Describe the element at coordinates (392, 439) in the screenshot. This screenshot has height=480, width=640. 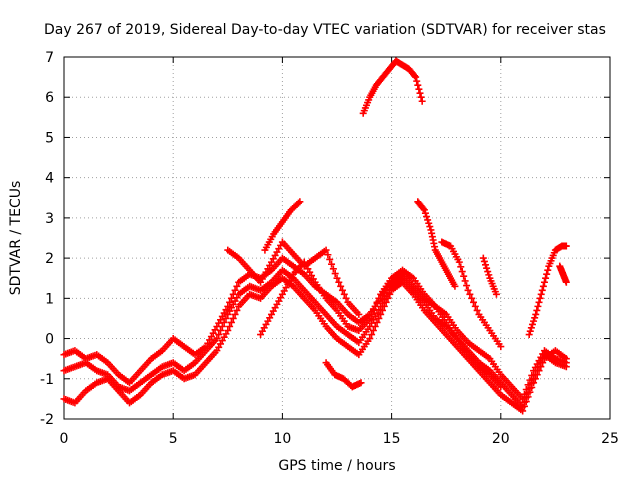
I see `x-tick-label: 15` at that location.